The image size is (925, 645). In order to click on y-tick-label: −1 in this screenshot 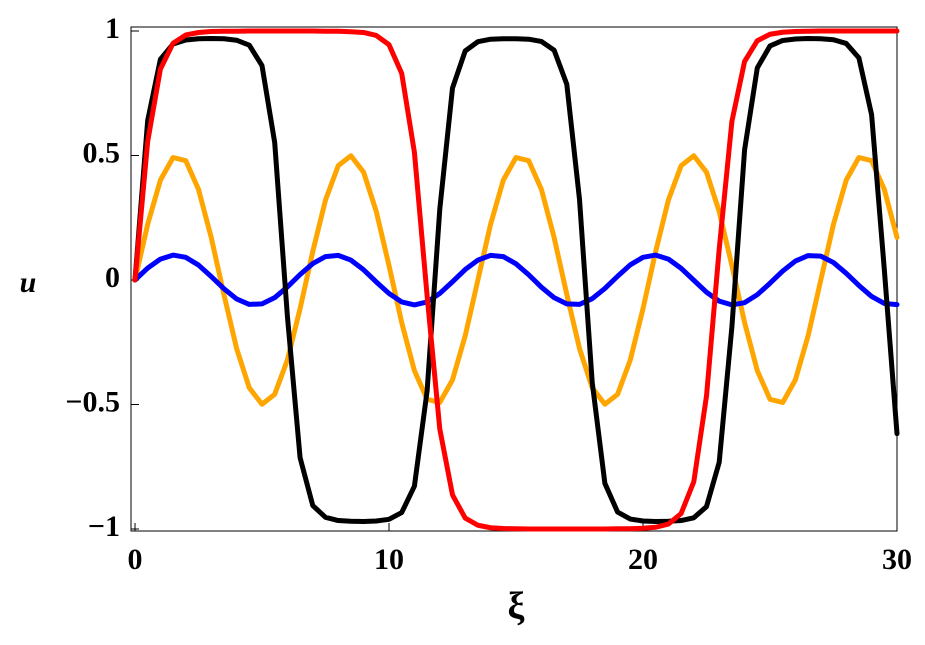, I will do `click(104, 526)`.